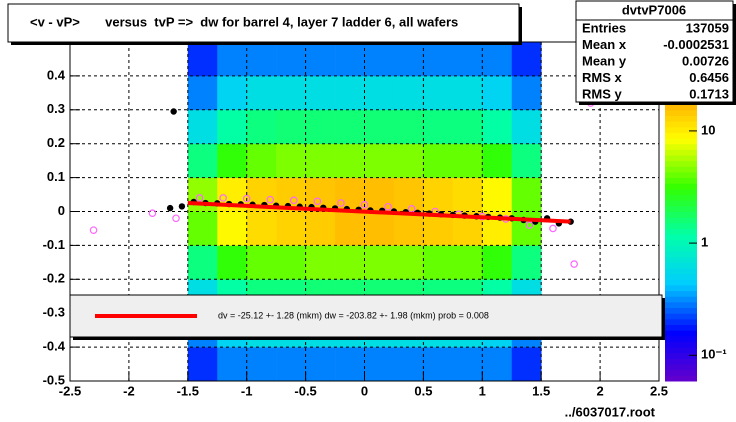 This screenshot has width=736, height=422. Describe the element at coordinates (54, 379) in the screenshot. I see `y-tick-label: -0.5` at that location.